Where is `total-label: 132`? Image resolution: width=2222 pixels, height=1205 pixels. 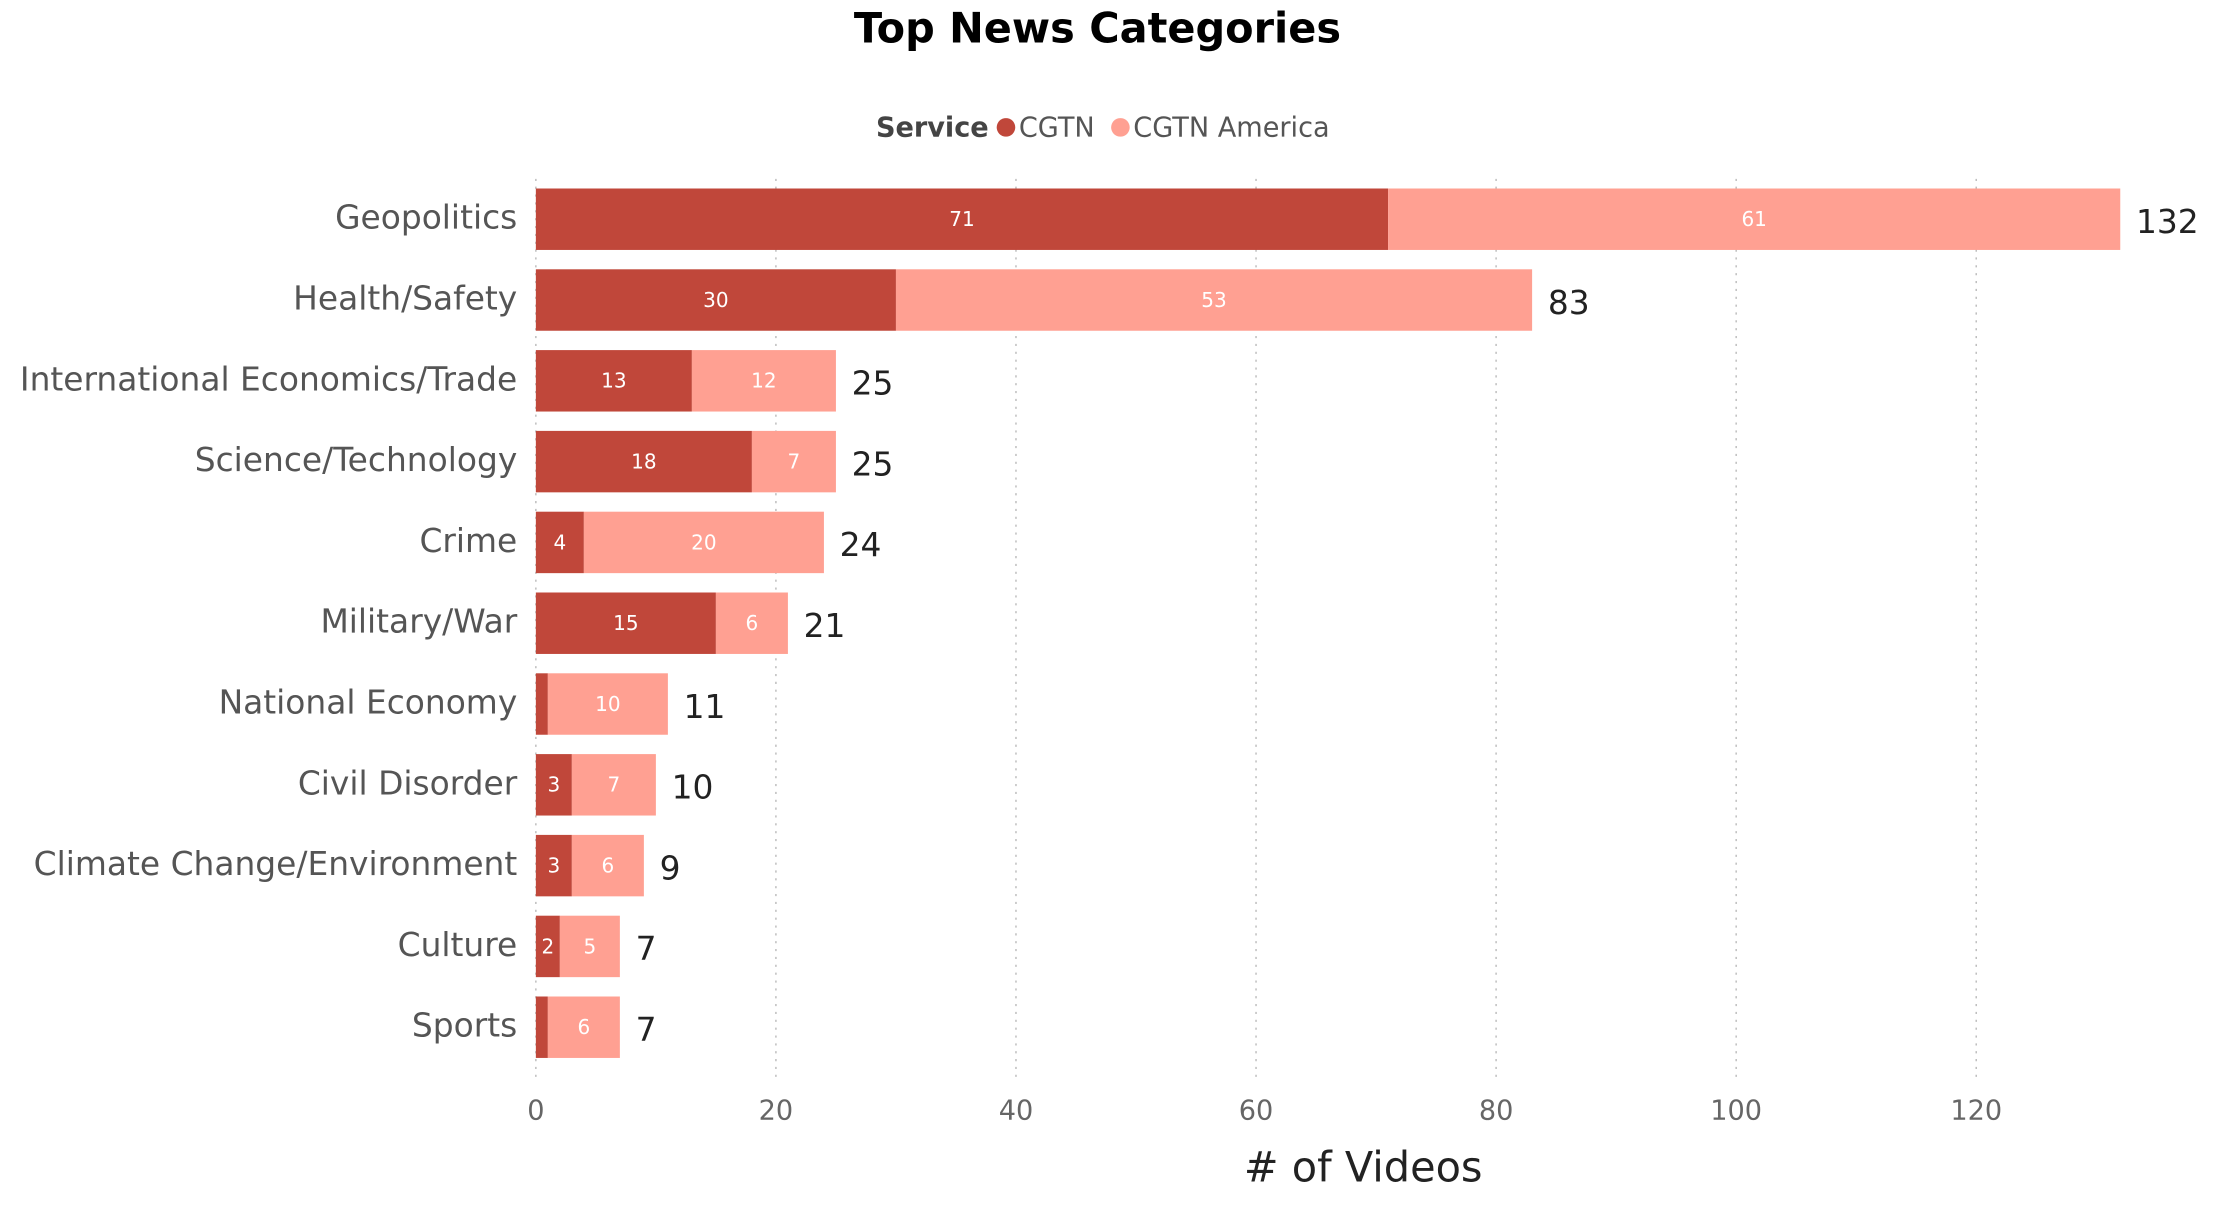
total-label: 132 is located at coordinates (2167, 221).